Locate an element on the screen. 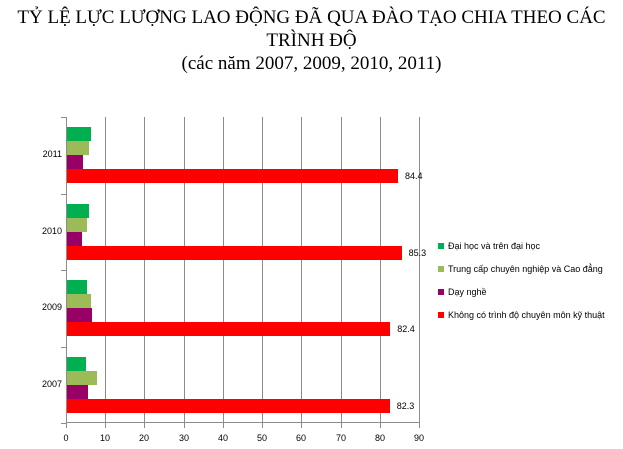  x-tick-label: 20 is located at coordinates (143, 438).